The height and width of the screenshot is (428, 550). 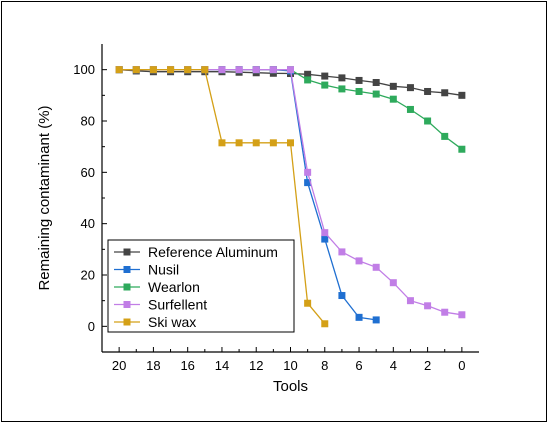 I want to click on x-tick-label: 10, so click(x=290, y=365).